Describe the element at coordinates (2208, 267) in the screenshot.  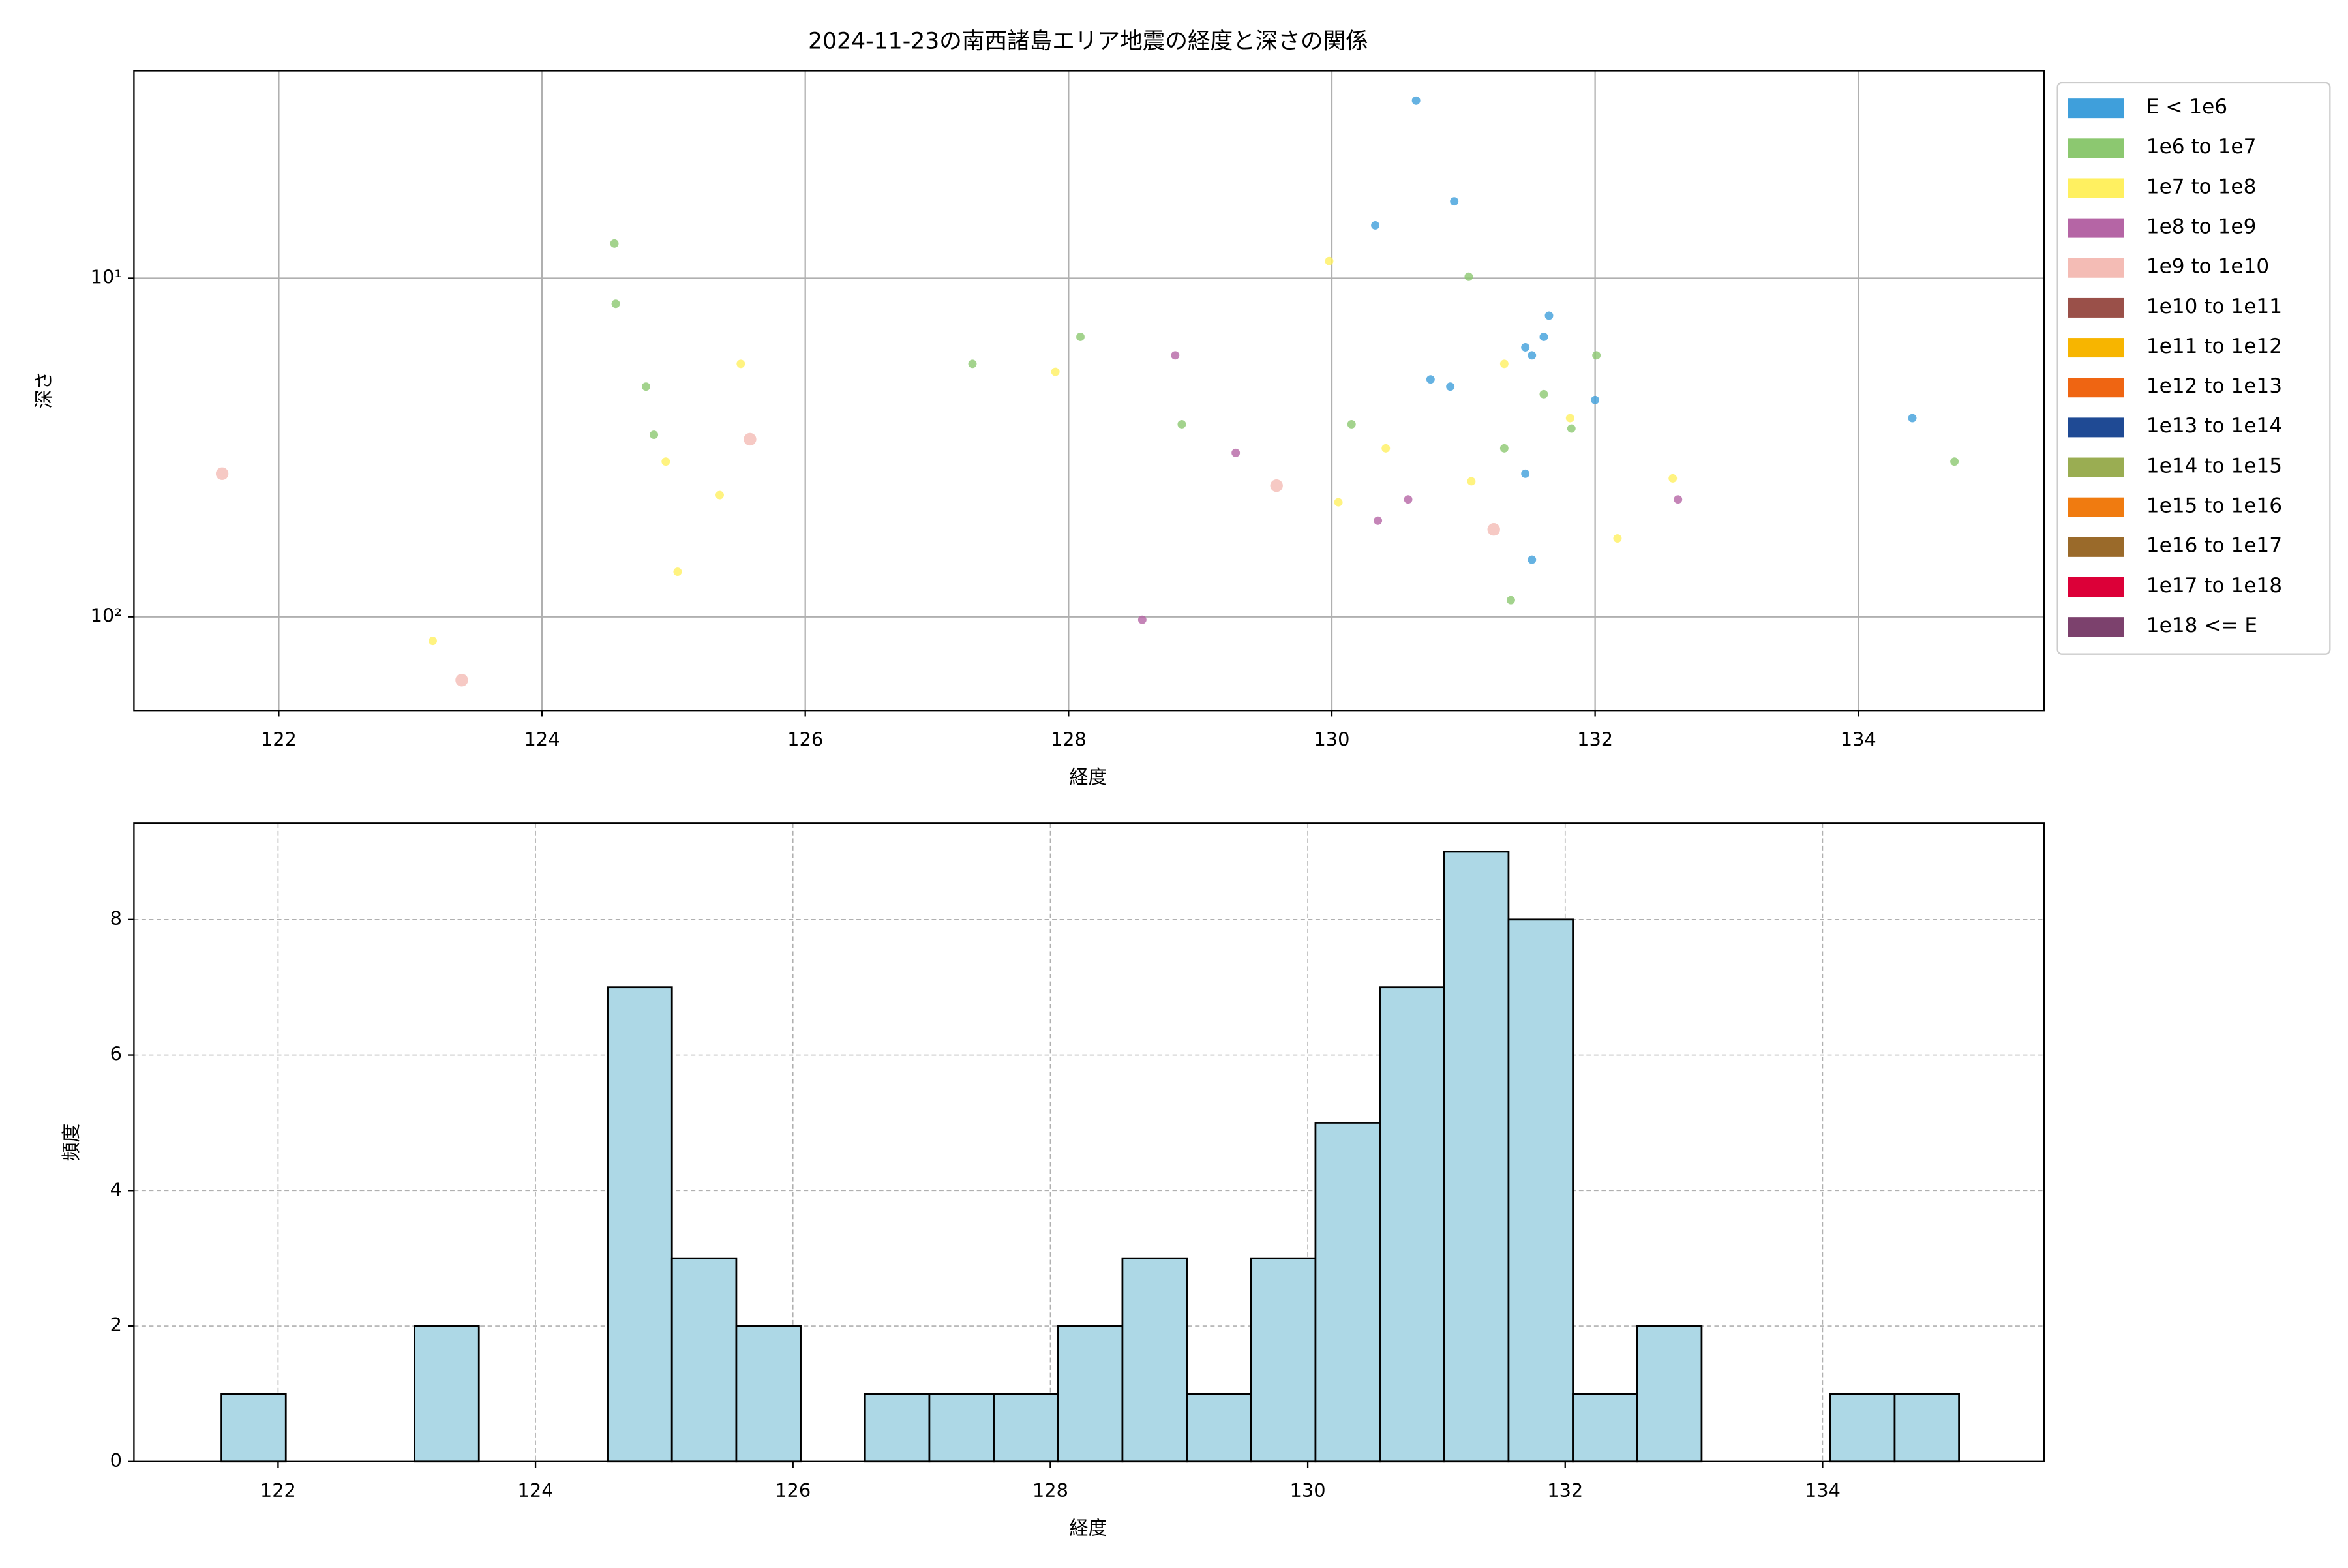
I see `legend-label: 1e9 to 1e10` at that location.